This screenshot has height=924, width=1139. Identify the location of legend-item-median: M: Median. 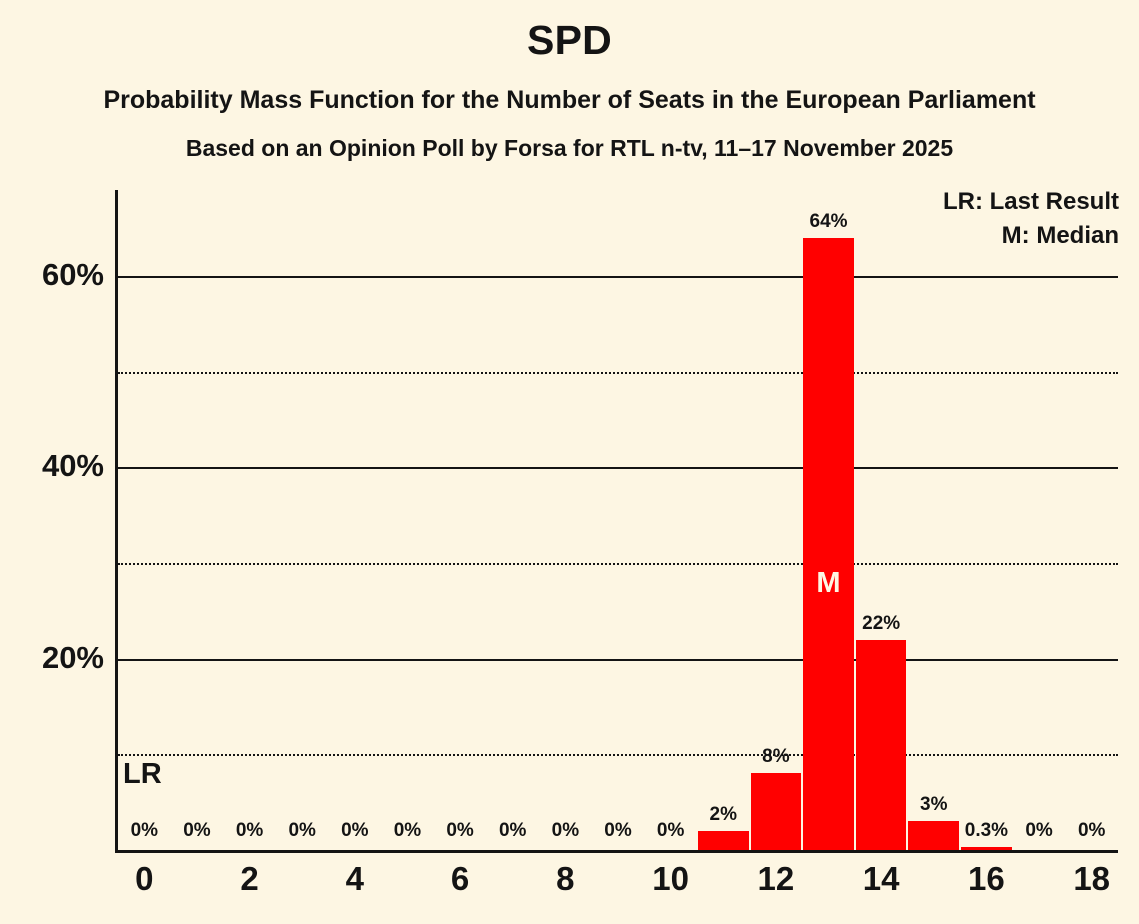
(1060, 236).